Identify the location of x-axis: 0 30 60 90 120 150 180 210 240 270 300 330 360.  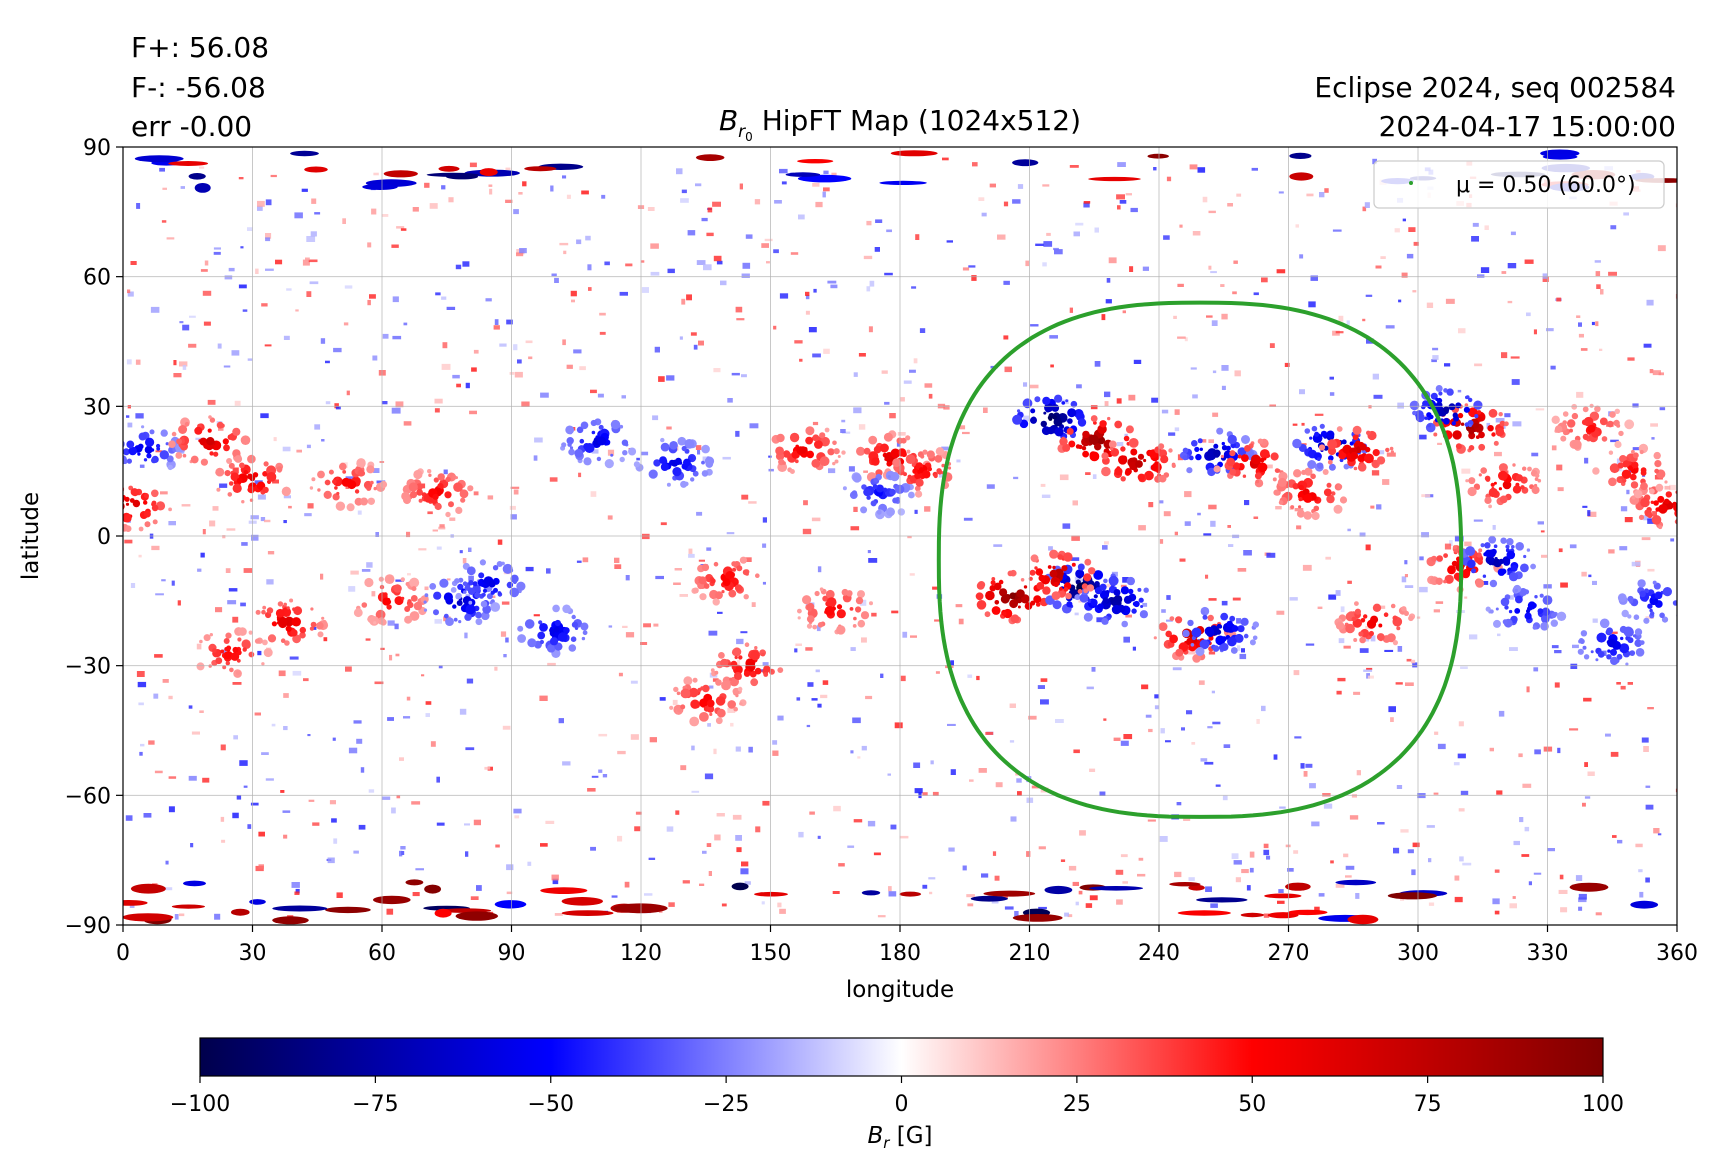
(907, 945).